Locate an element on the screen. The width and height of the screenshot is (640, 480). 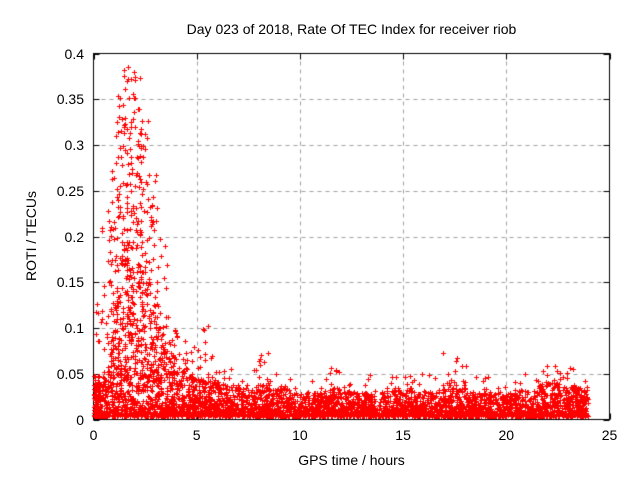
y-tick-label: 0.05 is located at coordinates (70, 373).